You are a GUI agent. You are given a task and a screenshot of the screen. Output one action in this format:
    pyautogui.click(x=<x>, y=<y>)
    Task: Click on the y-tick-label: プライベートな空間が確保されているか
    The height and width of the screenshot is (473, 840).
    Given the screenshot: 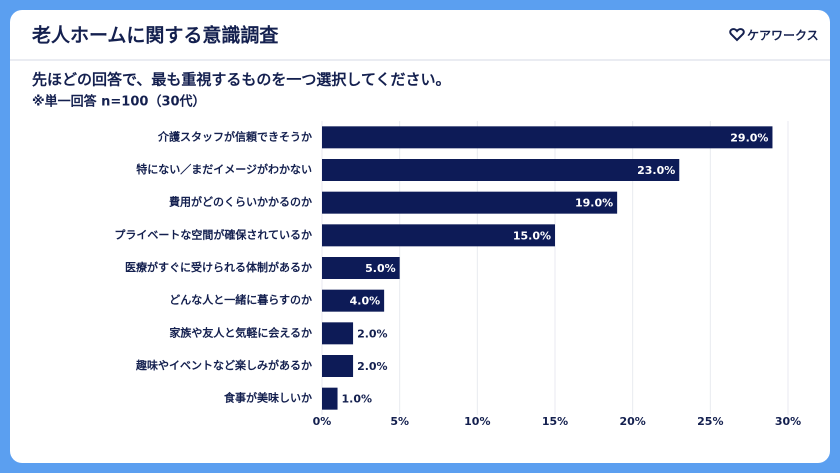 What is the action you would take?
    pyautogui.click(x=213, y=234)
    